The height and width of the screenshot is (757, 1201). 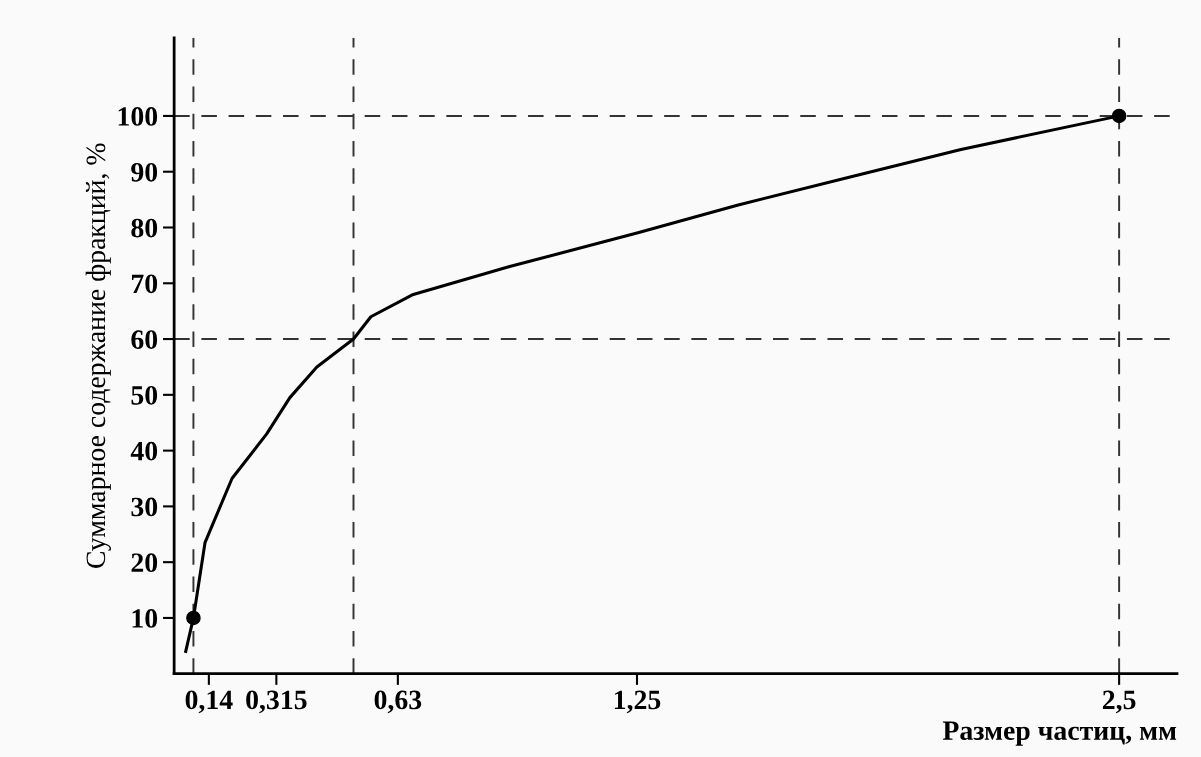 What do you see at coordinates (145, 618) in the screenshot?
I see `y-tick-label: 10` at bounding box center [145, 618].